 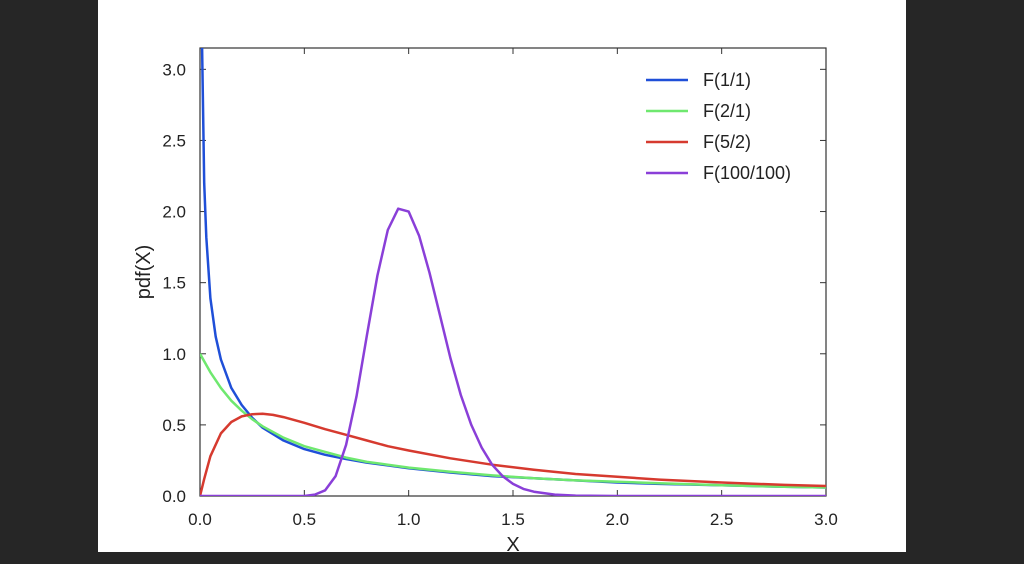 I want to click on y-tick-label: 3.0, so click(x=174, y=69).